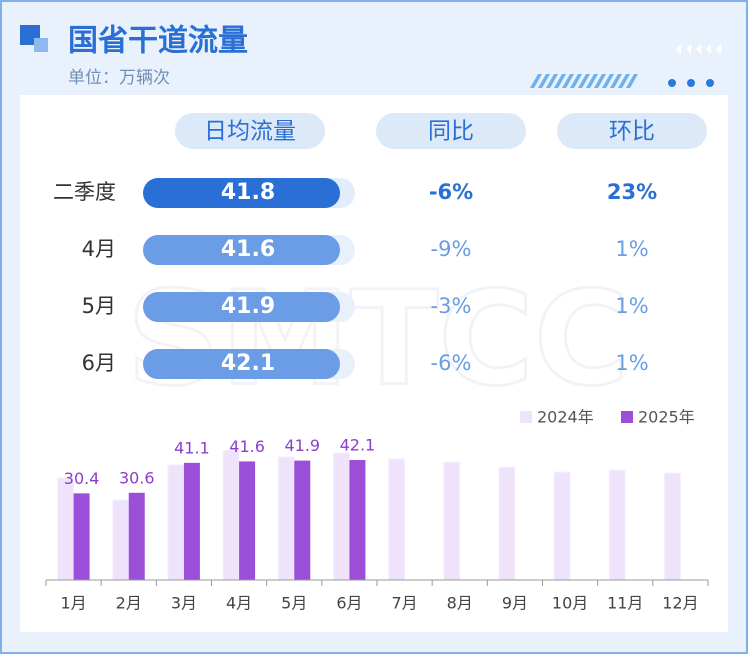 The width and height of the screenshot is (748, 658). Describe the element at coordinates (460, 603) in the screenshot. I see `x-tick-label: 8月` at that location.